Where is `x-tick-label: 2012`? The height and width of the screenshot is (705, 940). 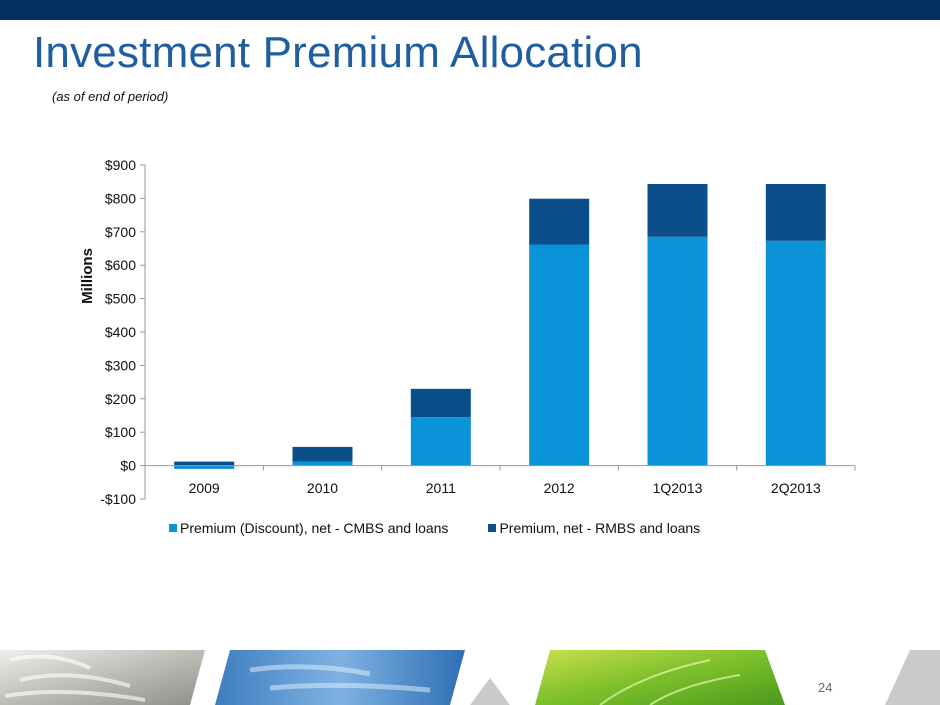
x-tick-label: 2012 is located at coordinates (559, 488).